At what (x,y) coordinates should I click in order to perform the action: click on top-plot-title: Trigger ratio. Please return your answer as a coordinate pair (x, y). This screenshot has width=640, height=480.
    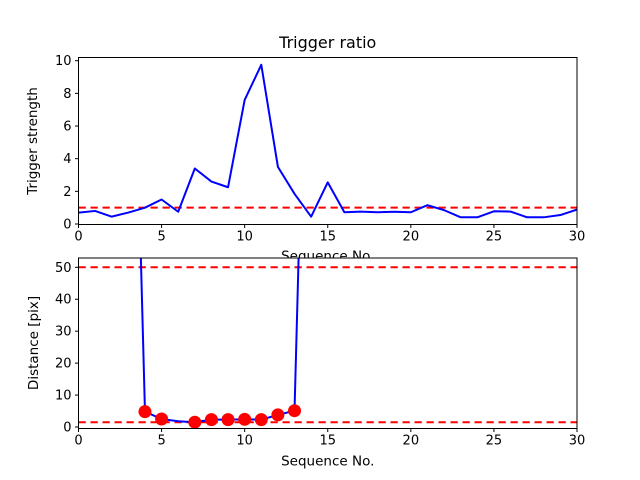
    Looking at the image, I should click on (327, 42).